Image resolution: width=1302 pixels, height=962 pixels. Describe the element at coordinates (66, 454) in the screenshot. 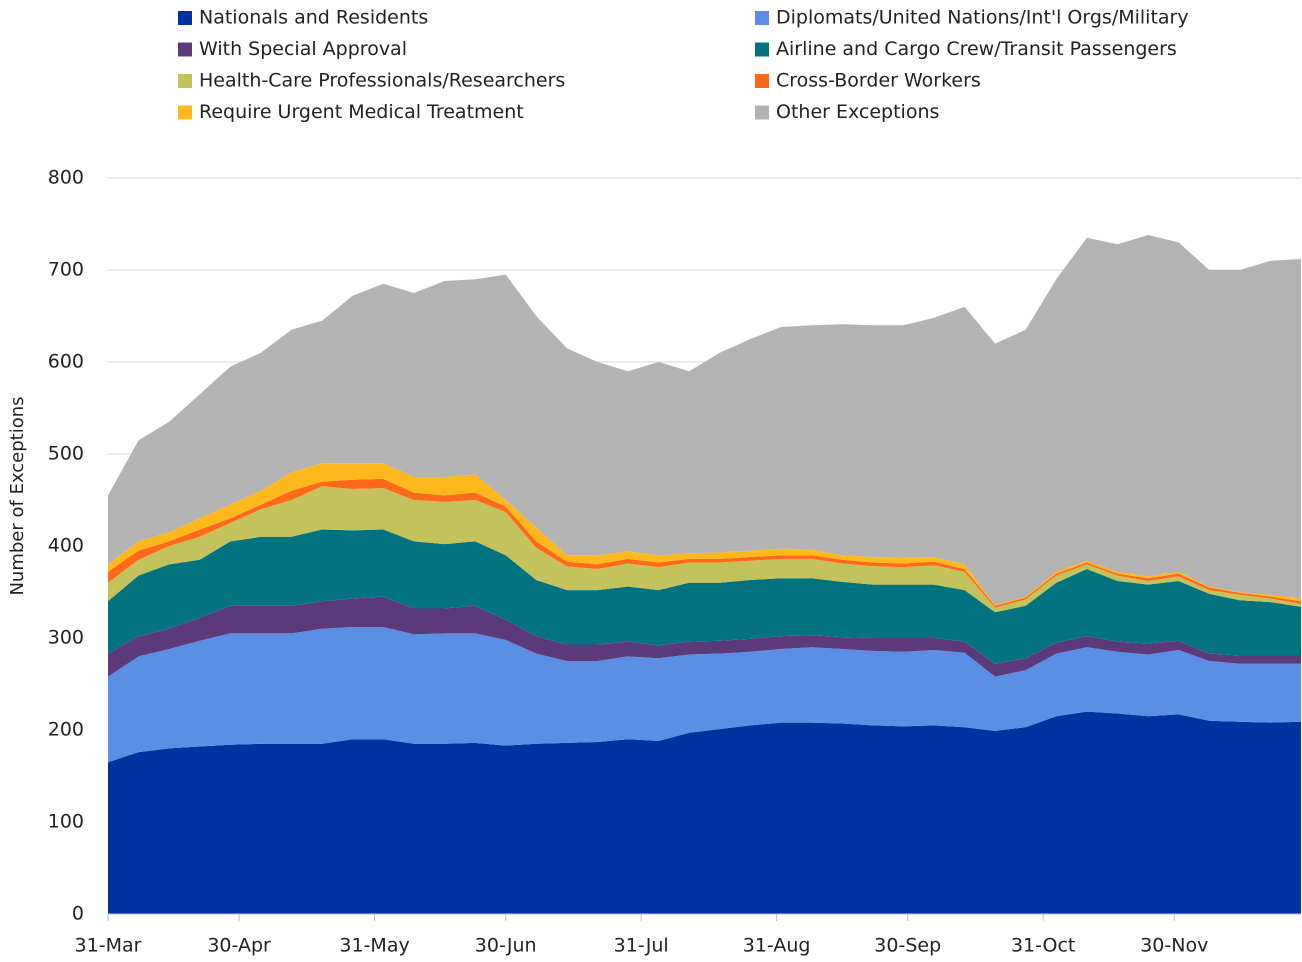

I see `y-tick-label: 500` at that location.